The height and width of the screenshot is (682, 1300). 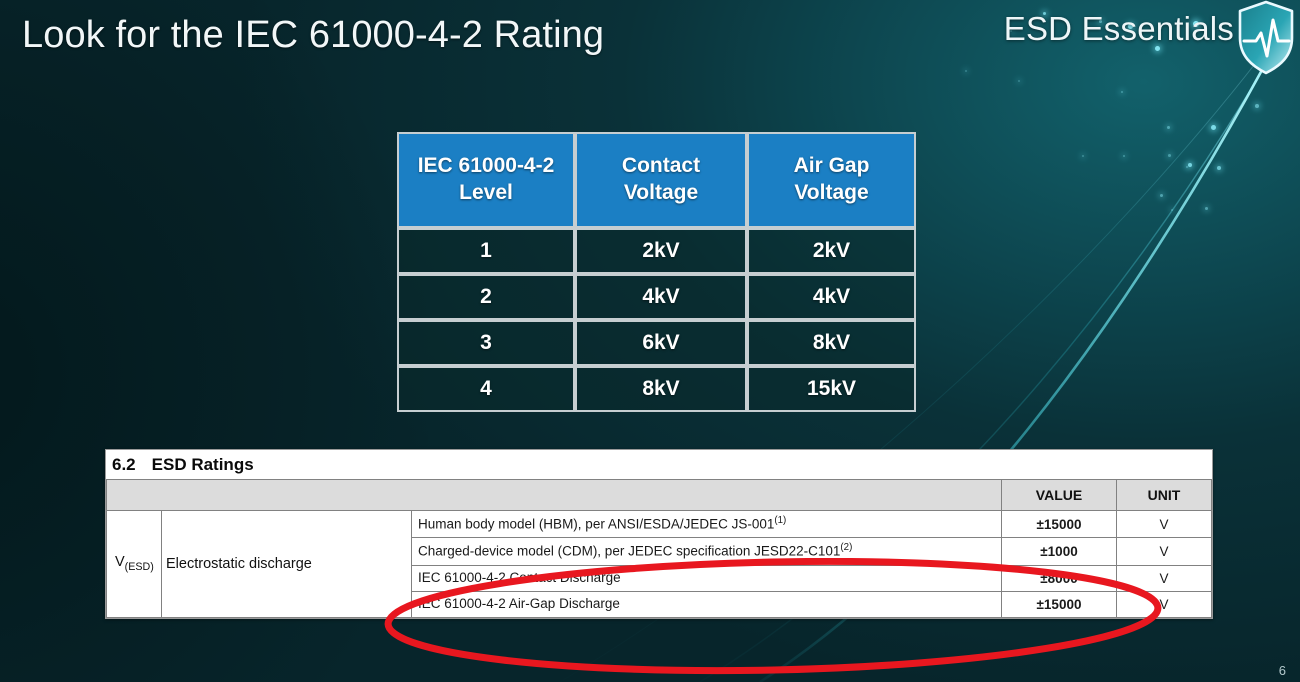 I want to click on cell-level: 1, so click(x=486, y=251).